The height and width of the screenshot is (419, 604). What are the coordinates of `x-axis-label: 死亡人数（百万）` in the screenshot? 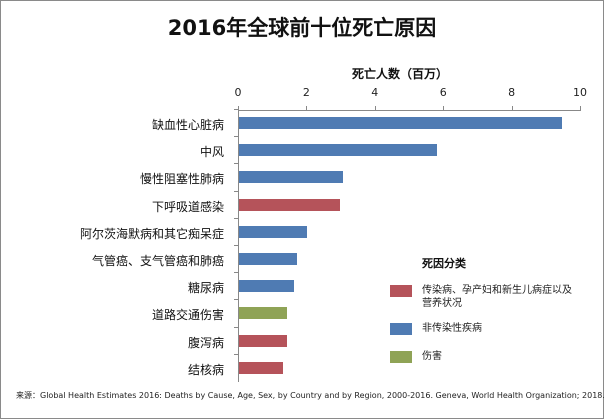 It's located at (400, 74).